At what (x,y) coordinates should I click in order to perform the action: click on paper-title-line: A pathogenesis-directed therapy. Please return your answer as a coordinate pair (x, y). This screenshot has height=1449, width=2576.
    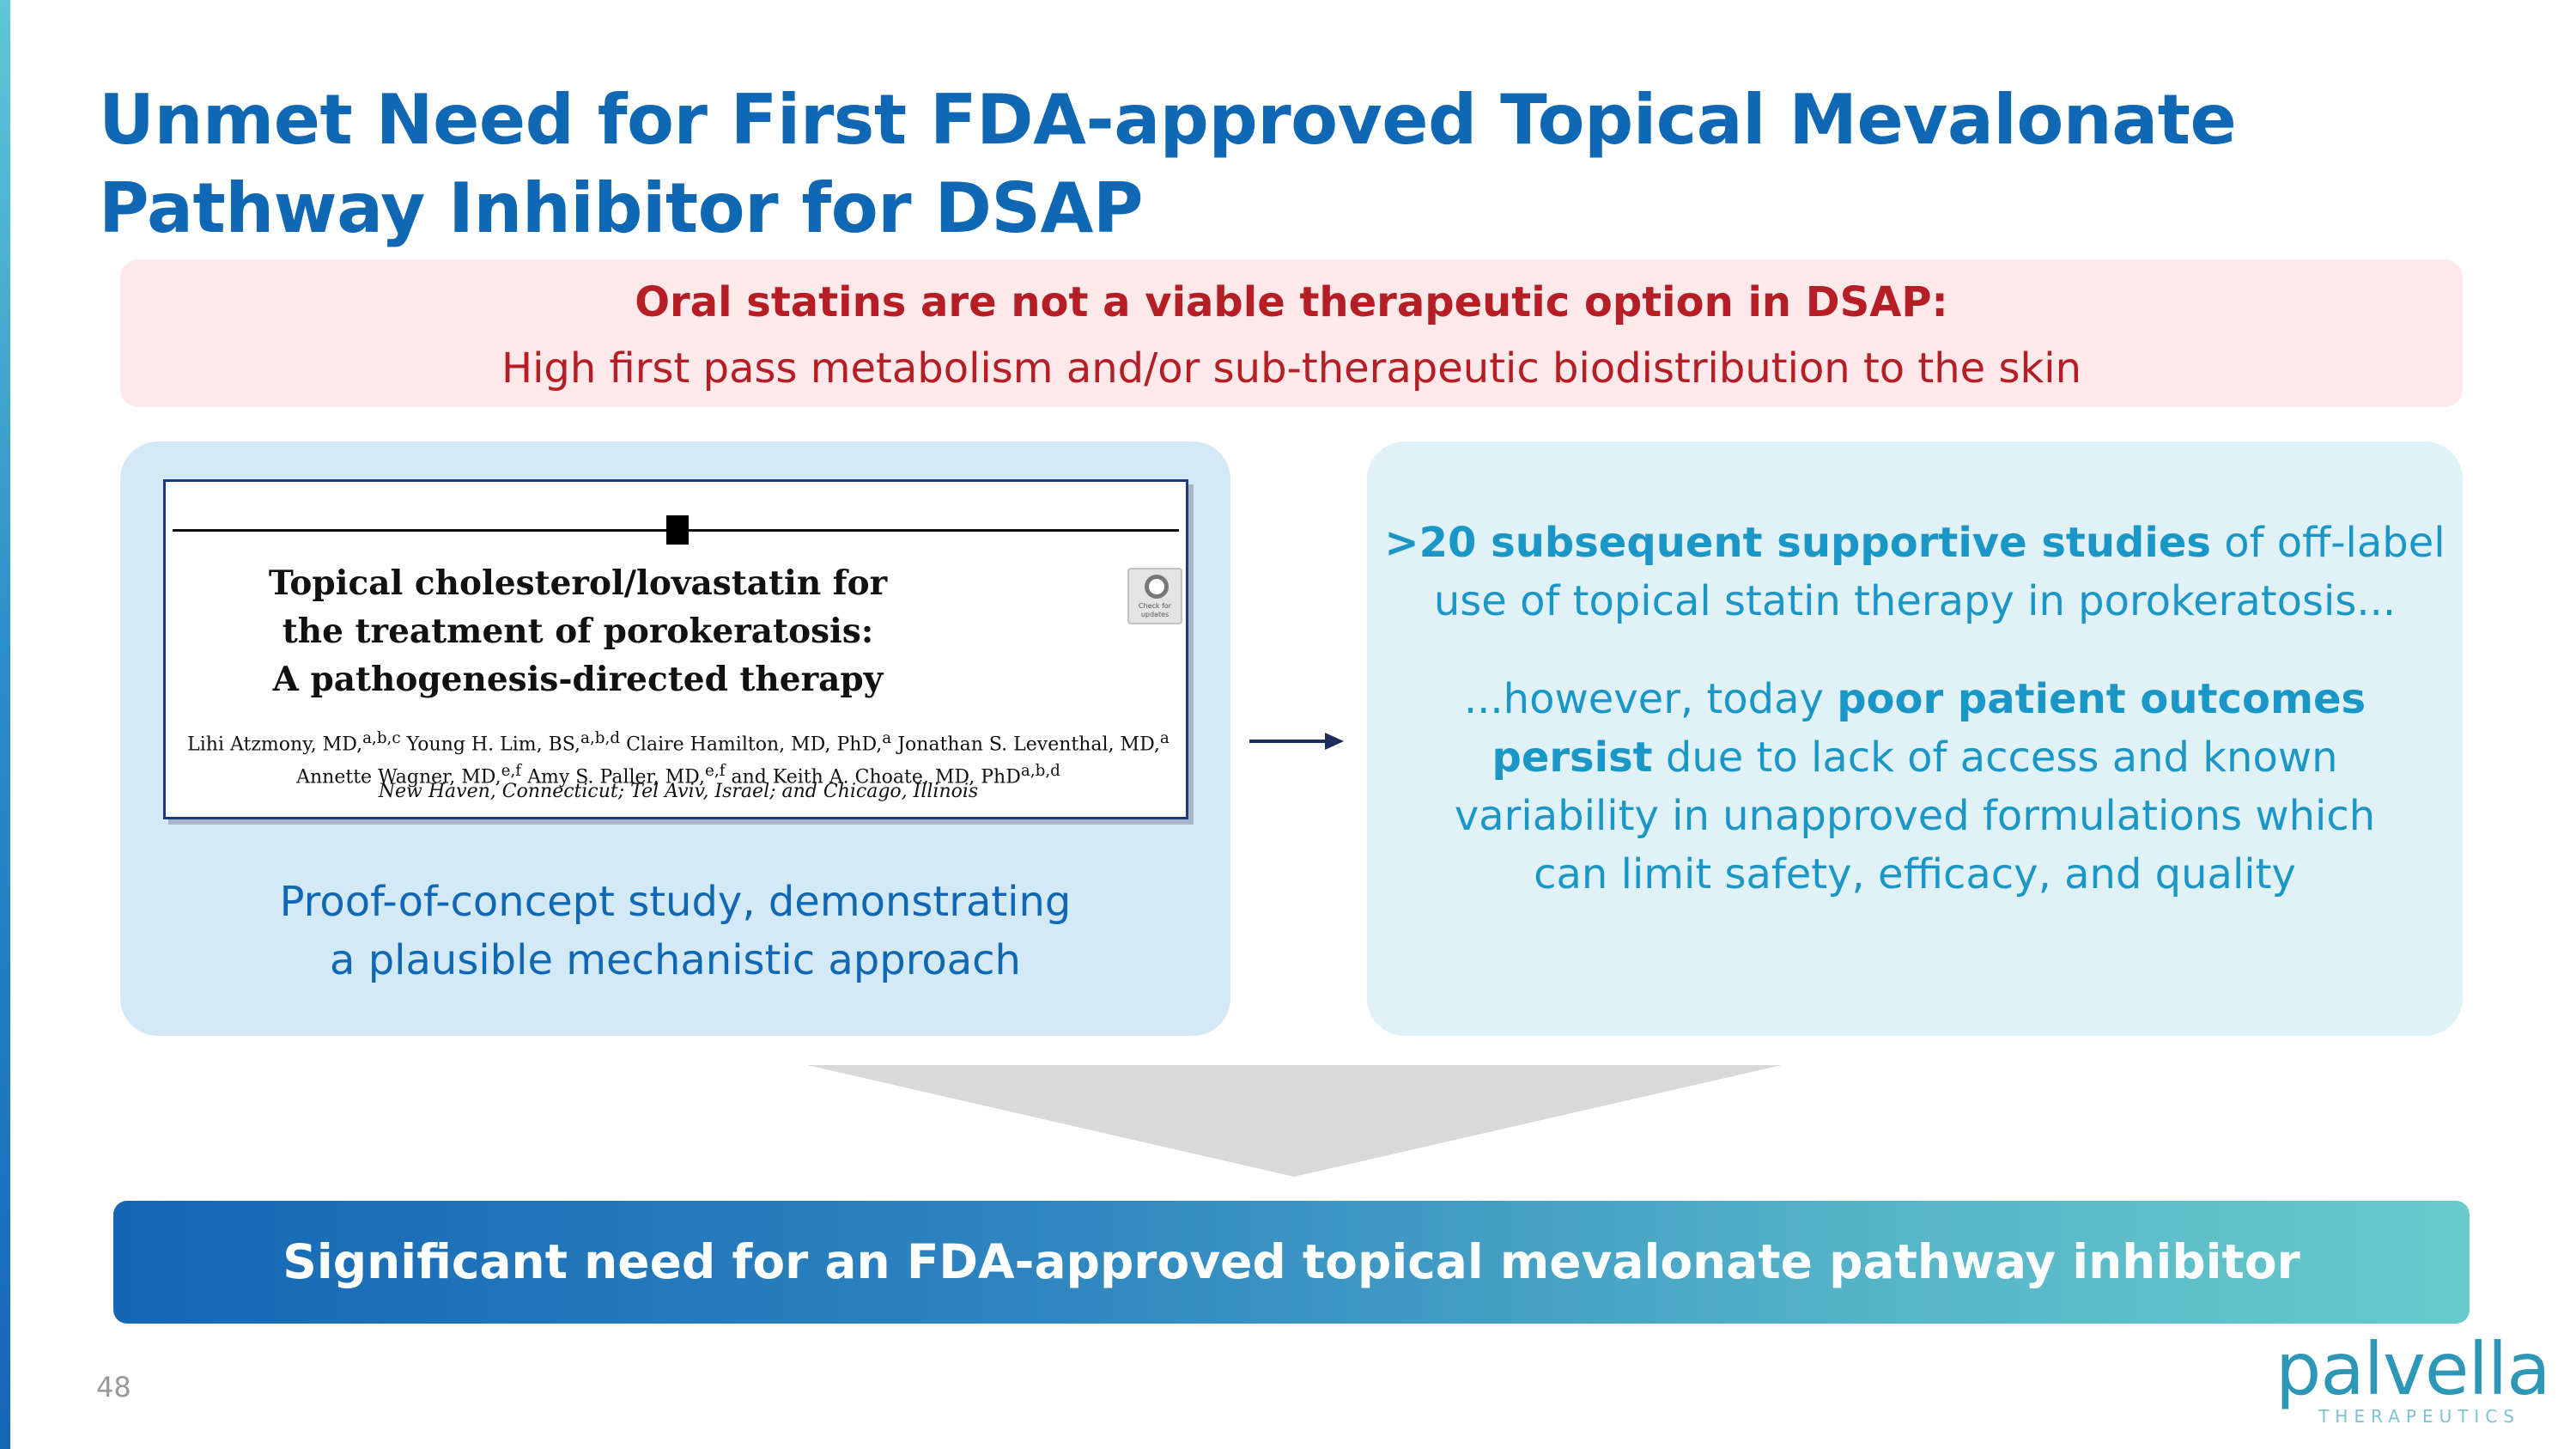
    Looking at the image, I should click on (578, 679).